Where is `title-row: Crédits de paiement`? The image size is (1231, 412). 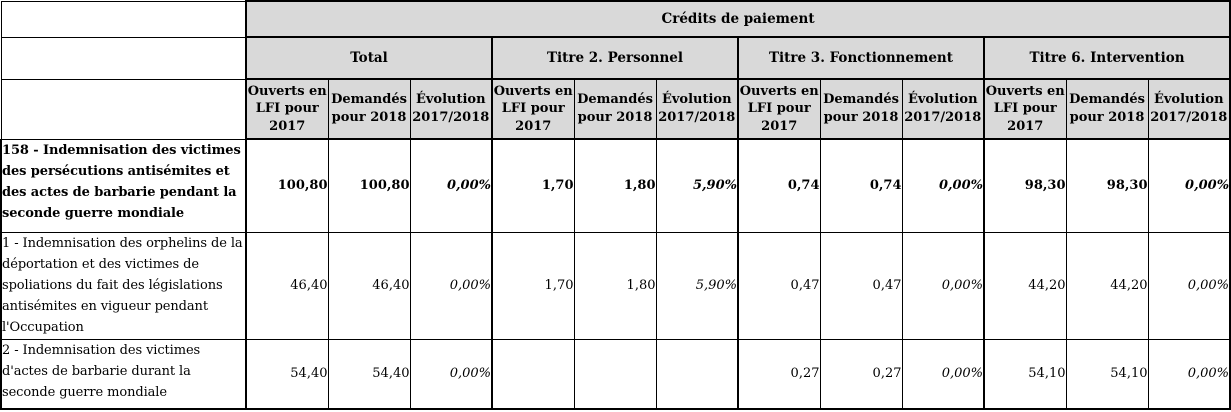 title-row: Crédits de paiement is located at coordinates (615, 19).